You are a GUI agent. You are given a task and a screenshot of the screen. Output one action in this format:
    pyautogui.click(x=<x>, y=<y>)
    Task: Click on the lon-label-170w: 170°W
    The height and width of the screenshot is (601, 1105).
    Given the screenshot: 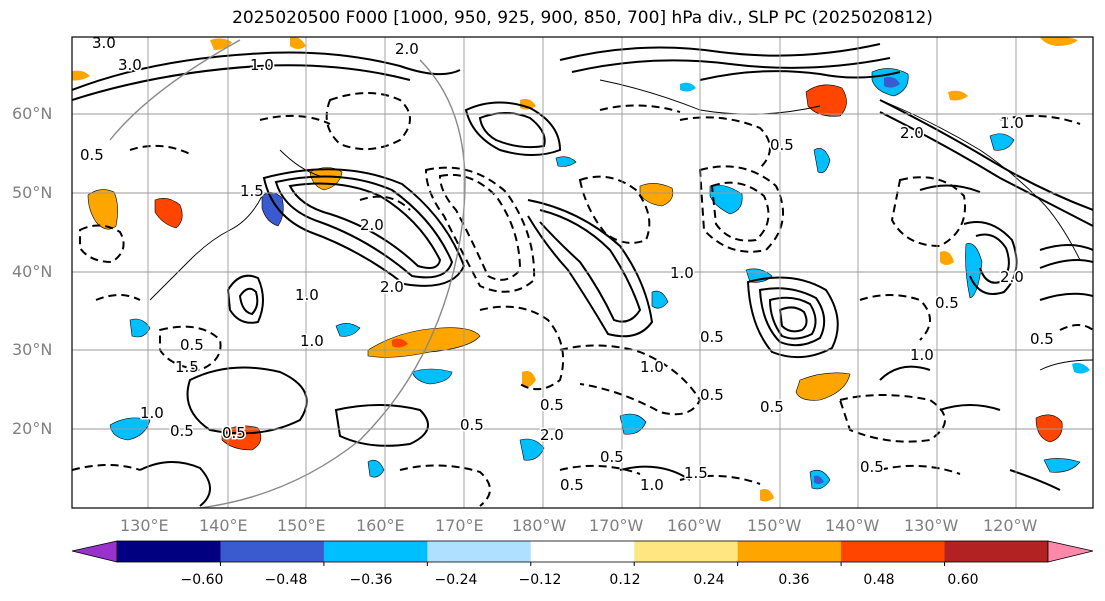 What is the action you would take?
    pyautogui.click(x=616, y=525)
    